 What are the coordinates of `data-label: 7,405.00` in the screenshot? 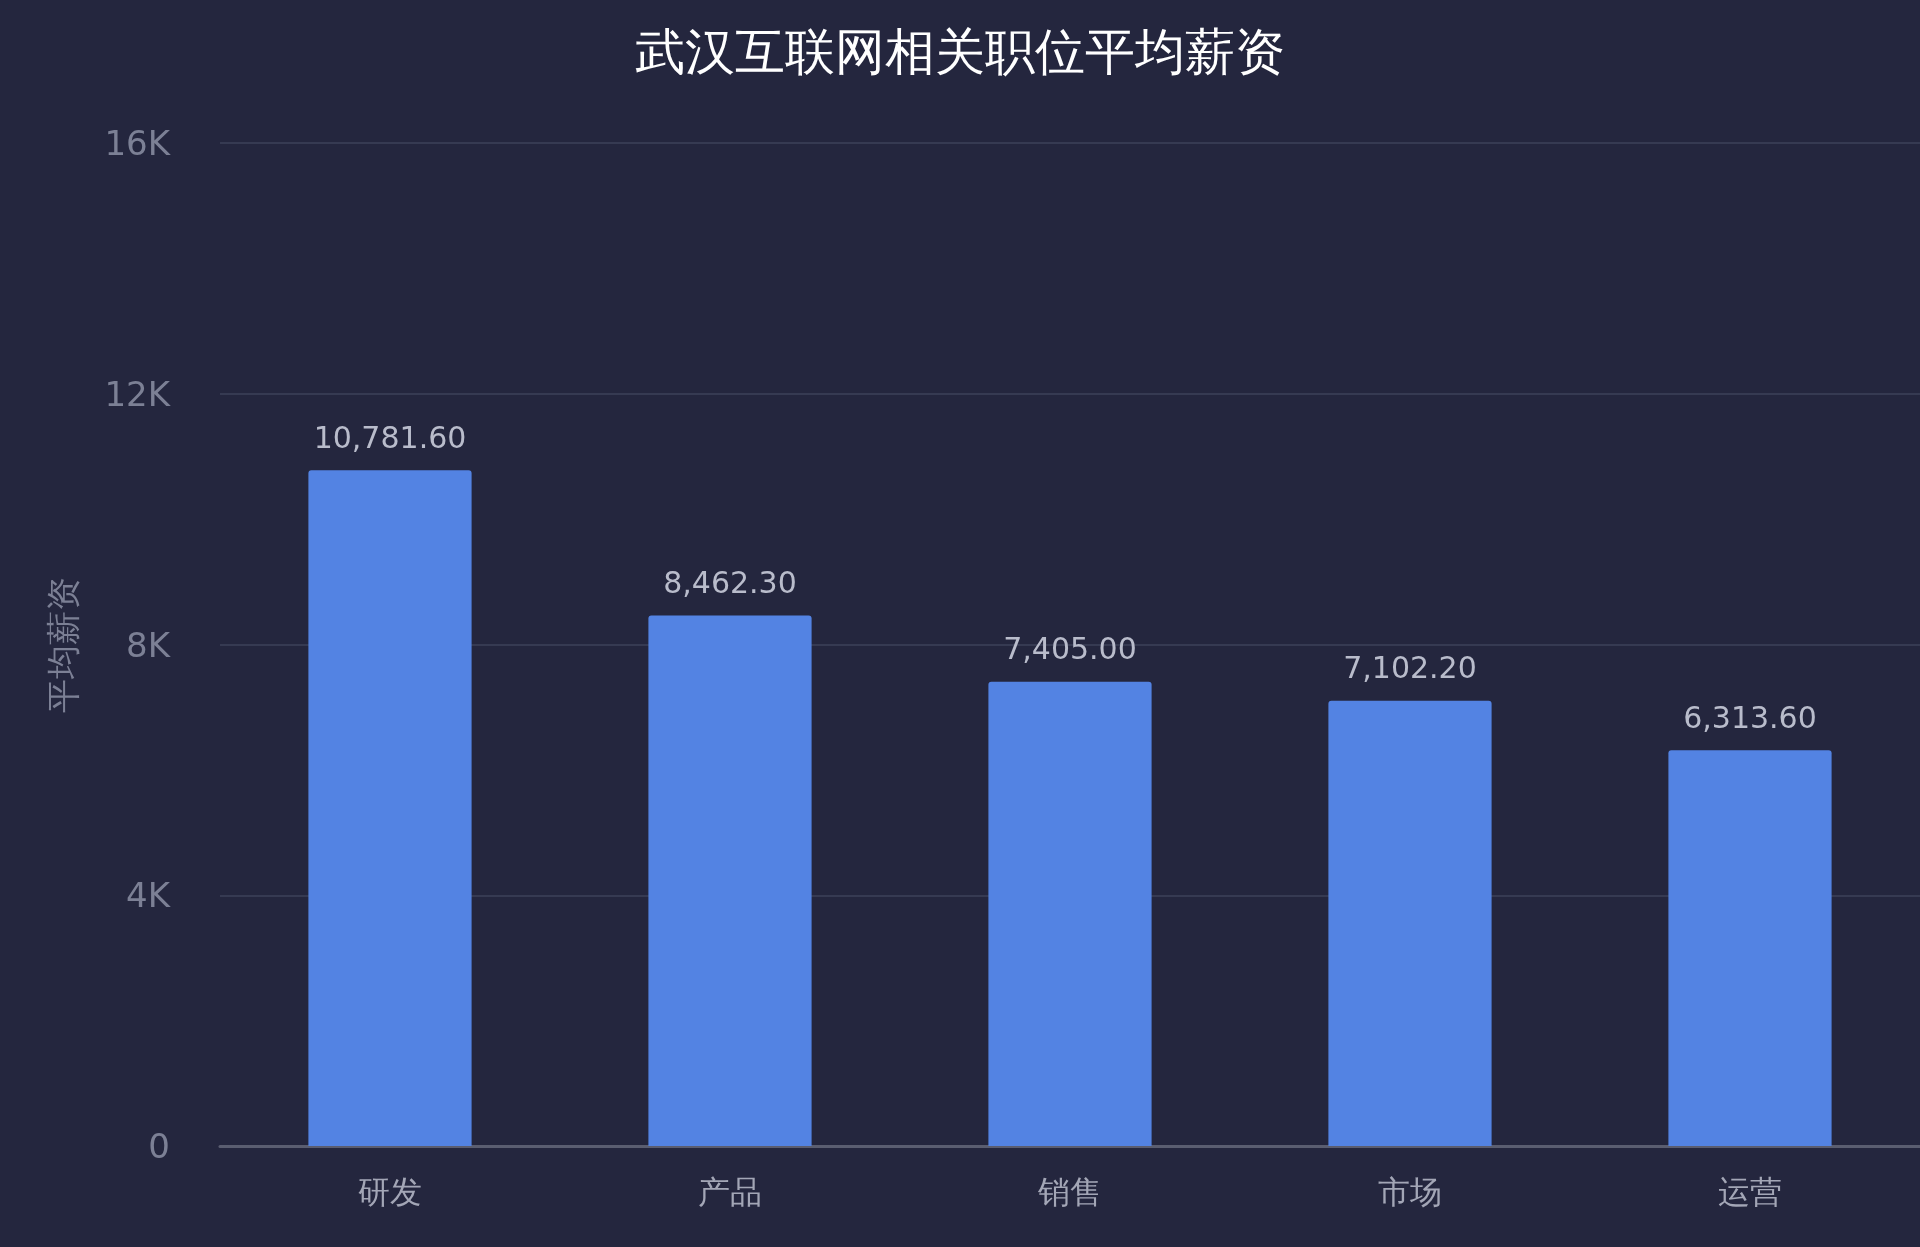 It's located at (1070, 649).